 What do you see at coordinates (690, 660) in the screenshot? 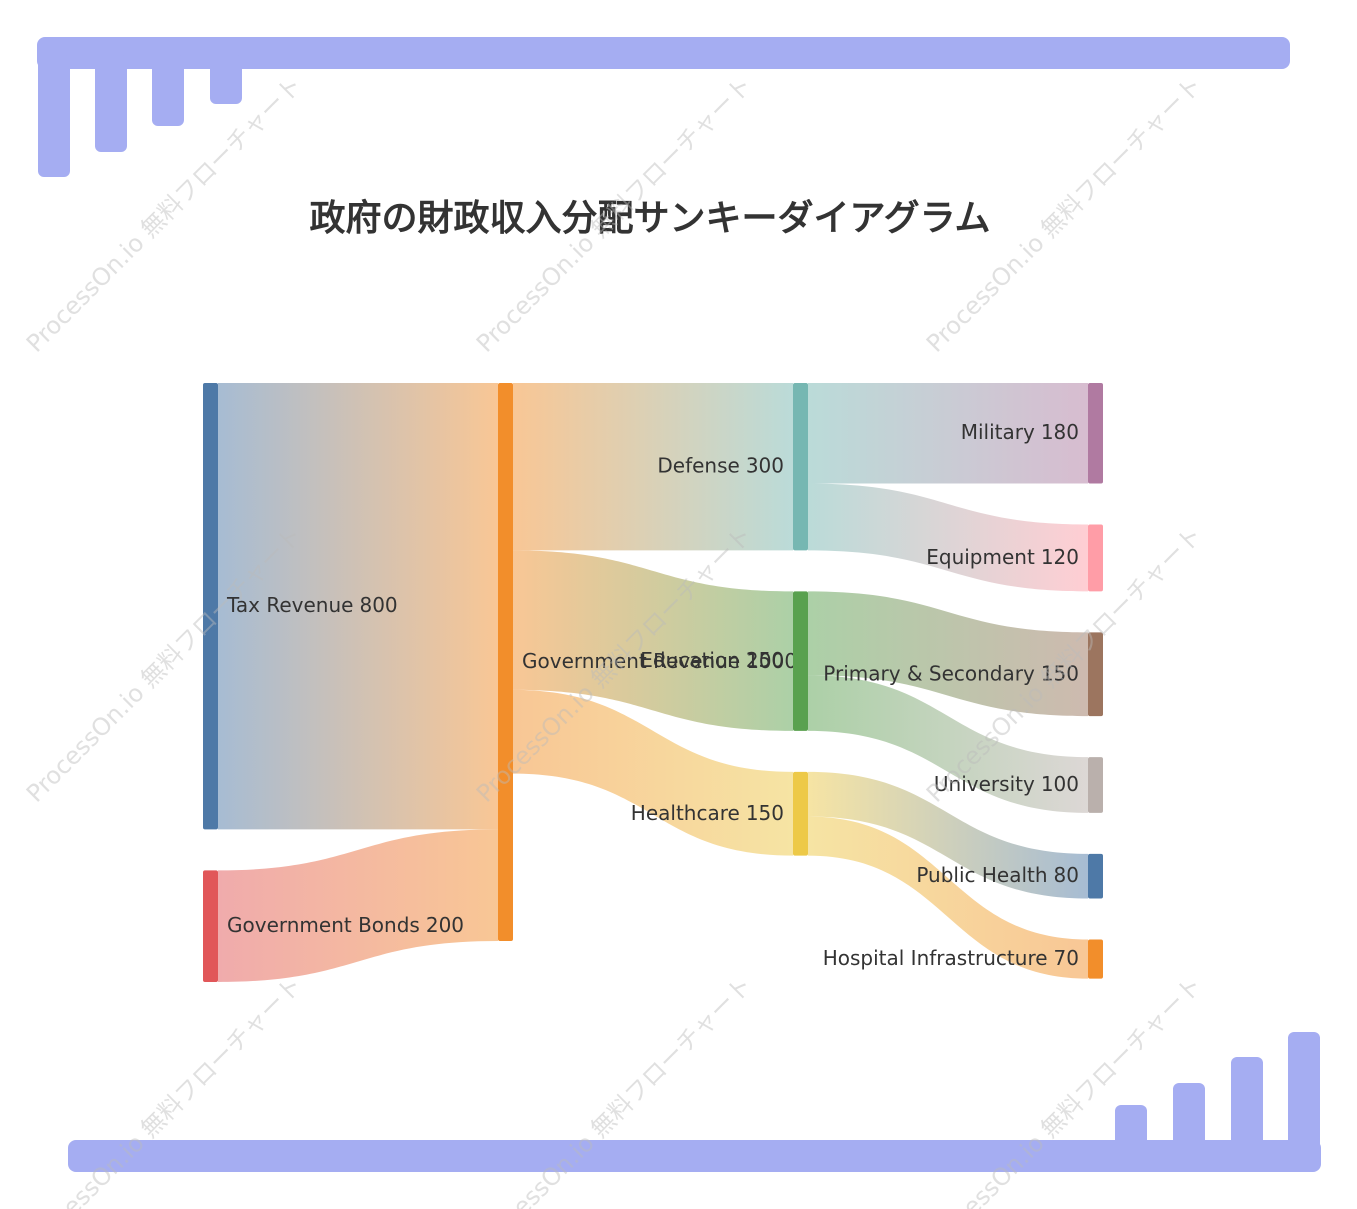
I see `node-name: Education` at bounding box center [690, 660].